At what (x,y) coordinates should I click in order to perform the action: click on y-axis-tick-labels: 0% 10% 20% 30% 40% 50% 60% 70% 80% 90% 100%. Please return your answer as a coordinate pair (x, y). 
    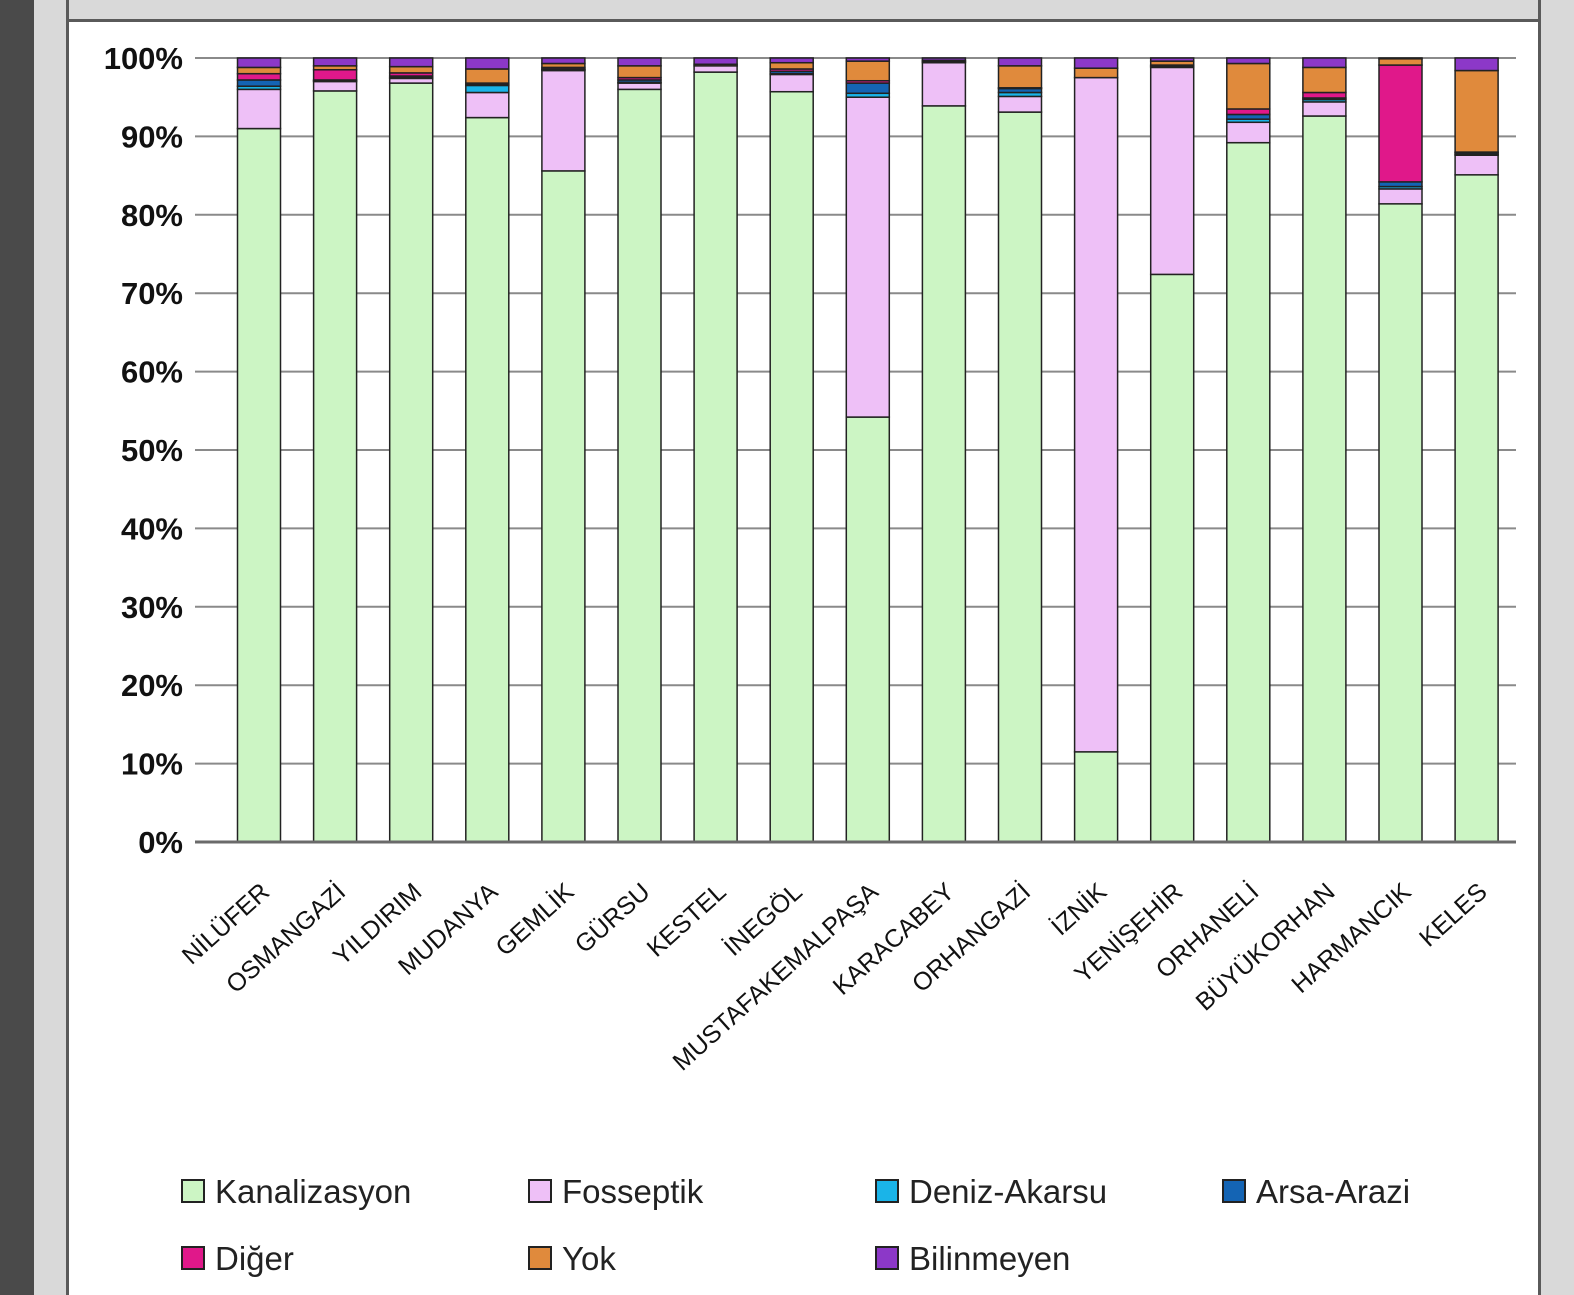
    Looking at the image, I should click on (143, 450).